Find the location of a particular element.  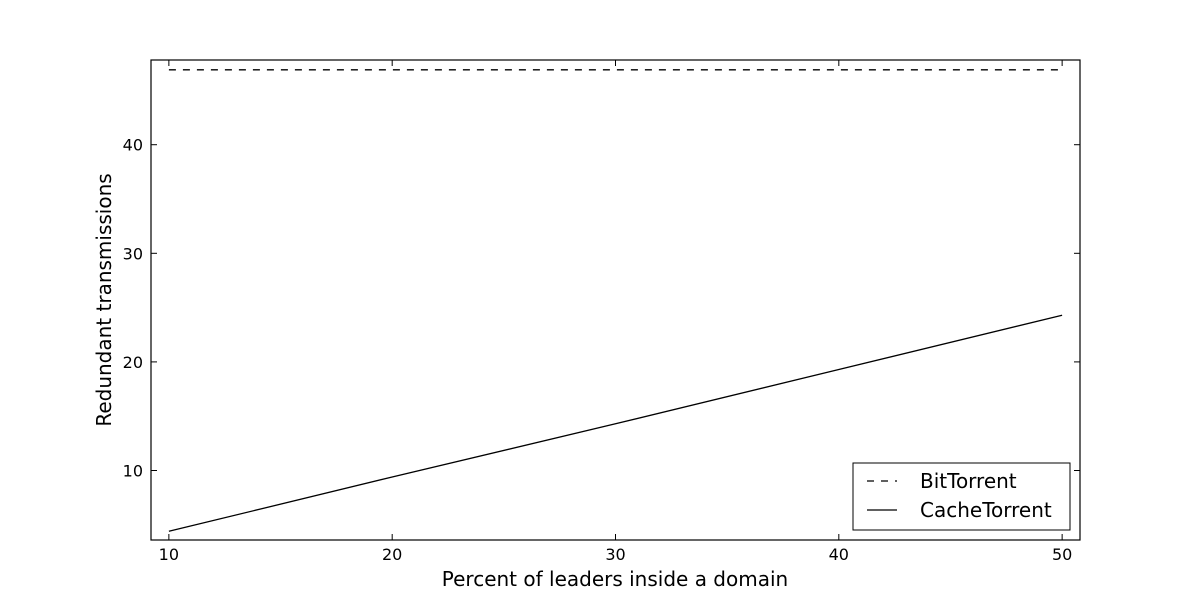

y-tick-label: 20 is located at coordinates (133, 362).